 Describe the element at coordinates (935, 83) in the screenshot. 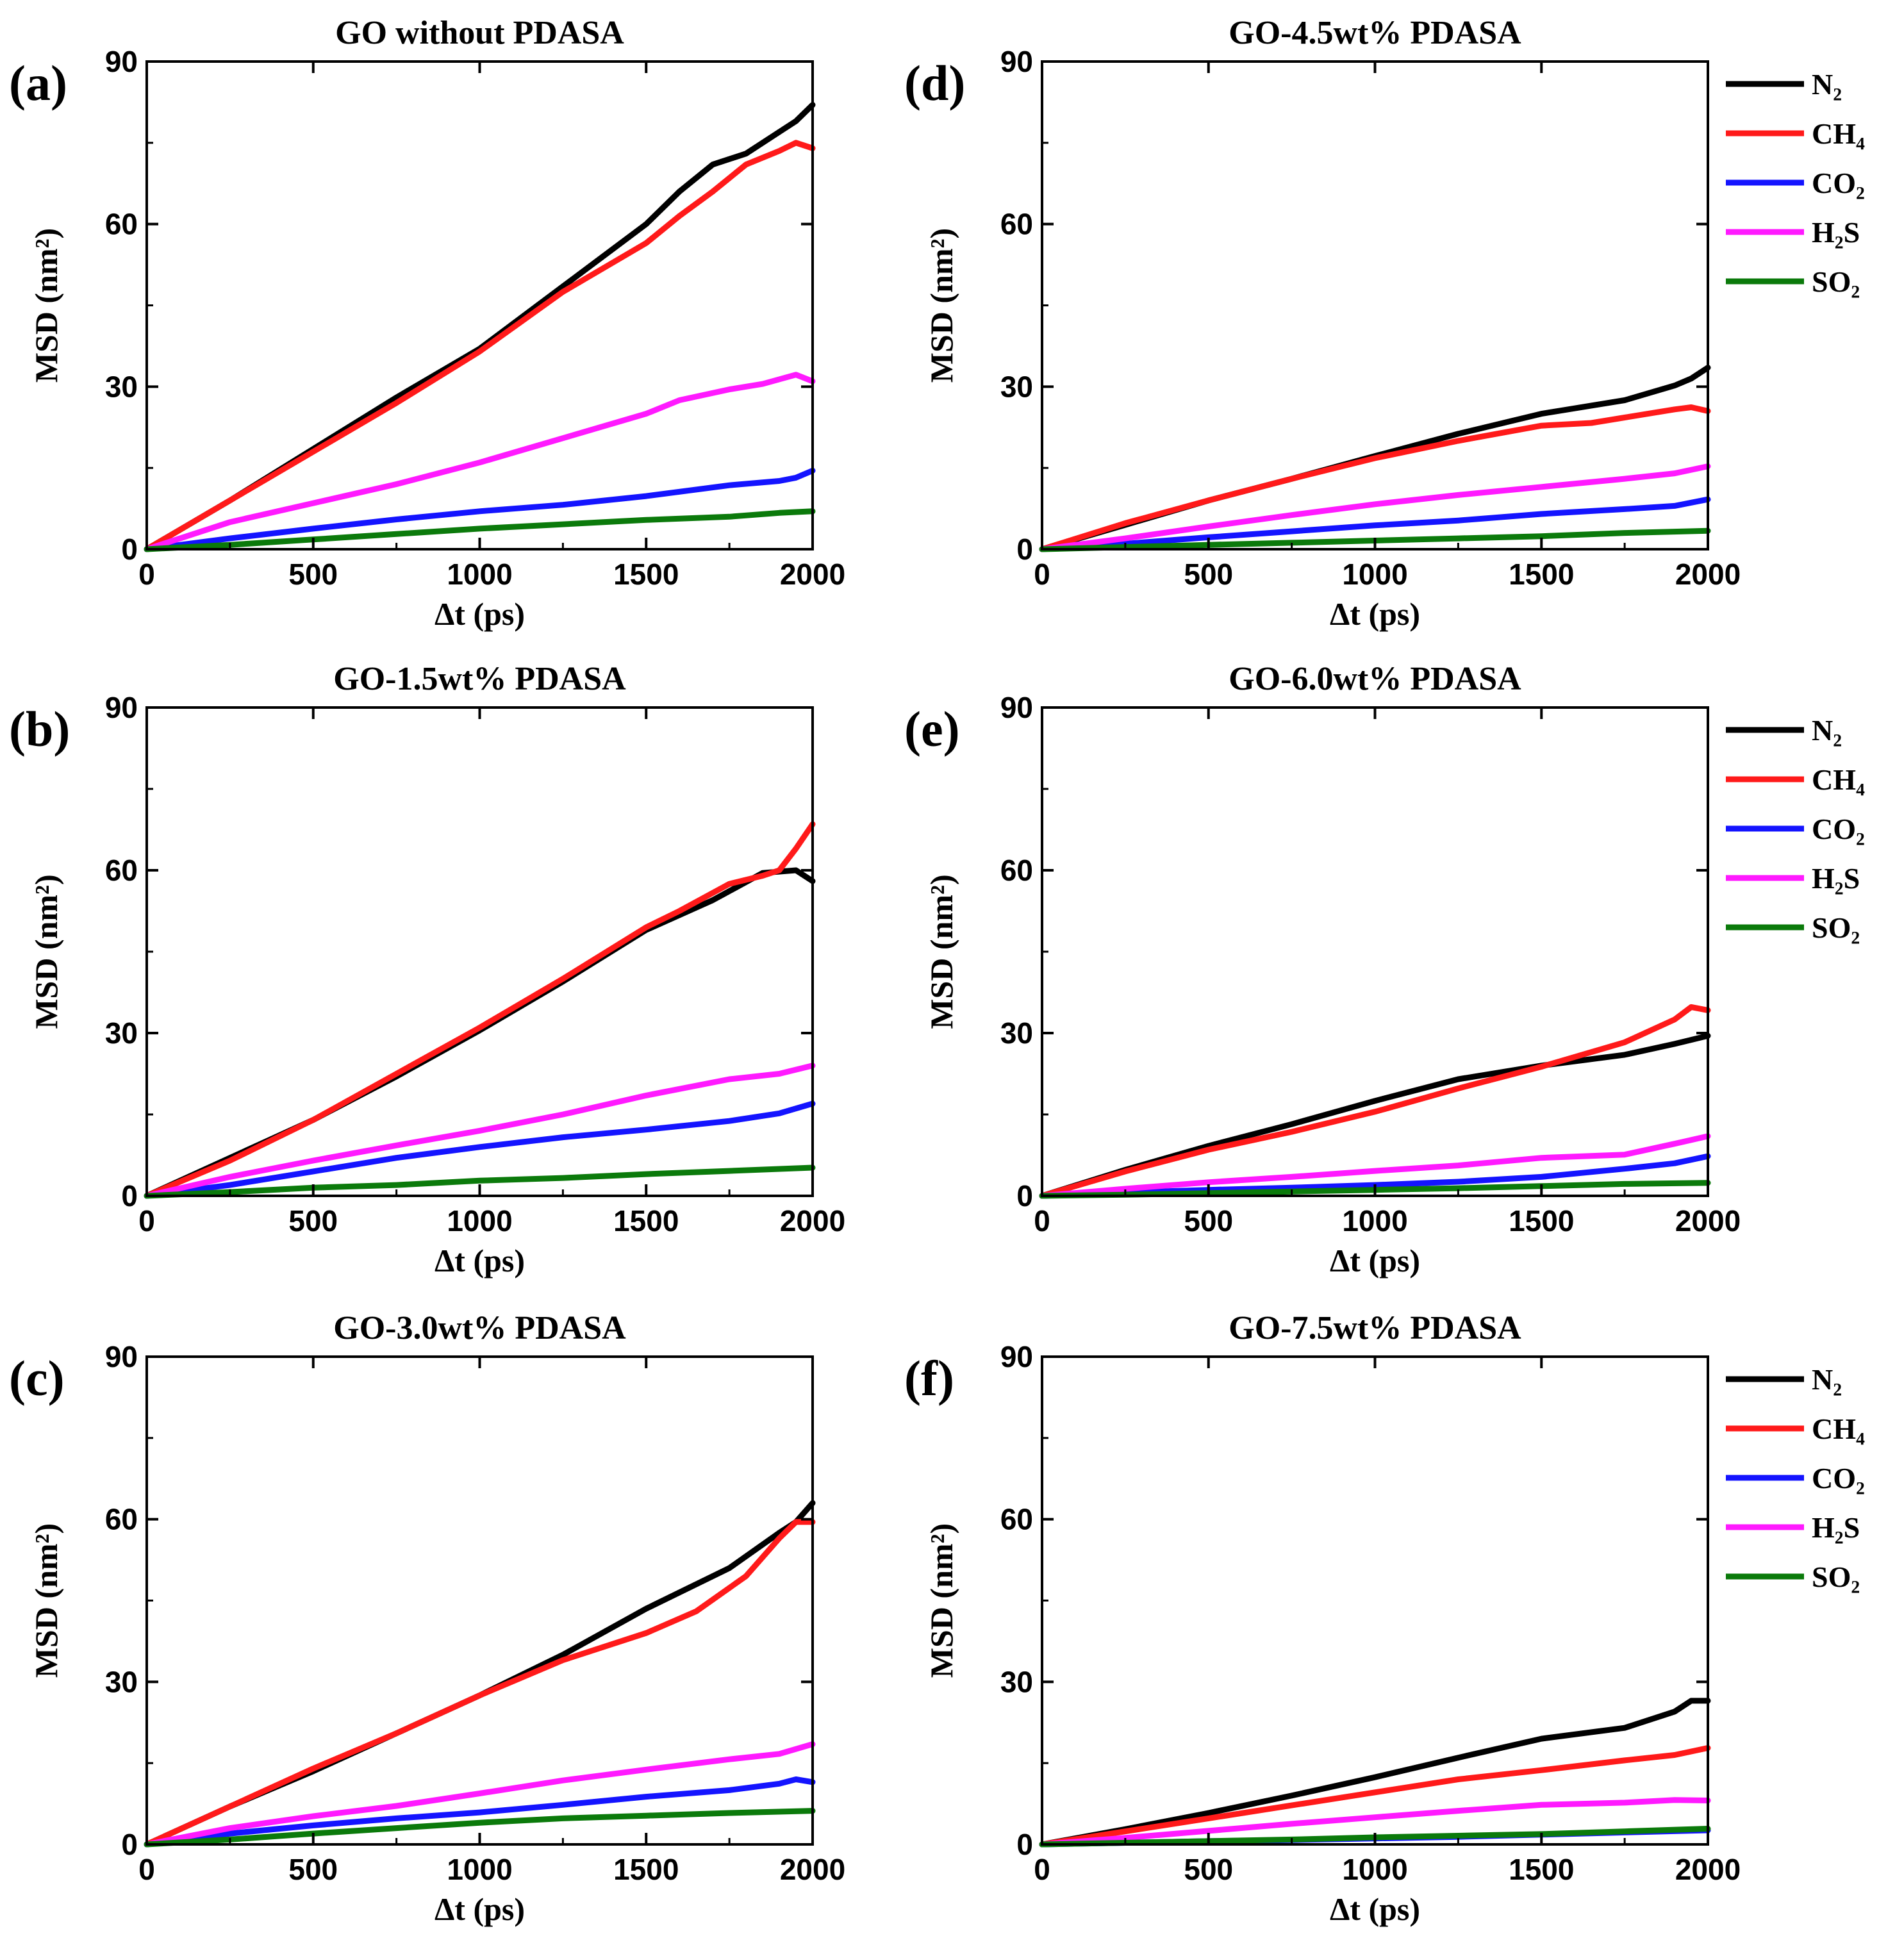

I see `panel-letter: (d)` at that location.